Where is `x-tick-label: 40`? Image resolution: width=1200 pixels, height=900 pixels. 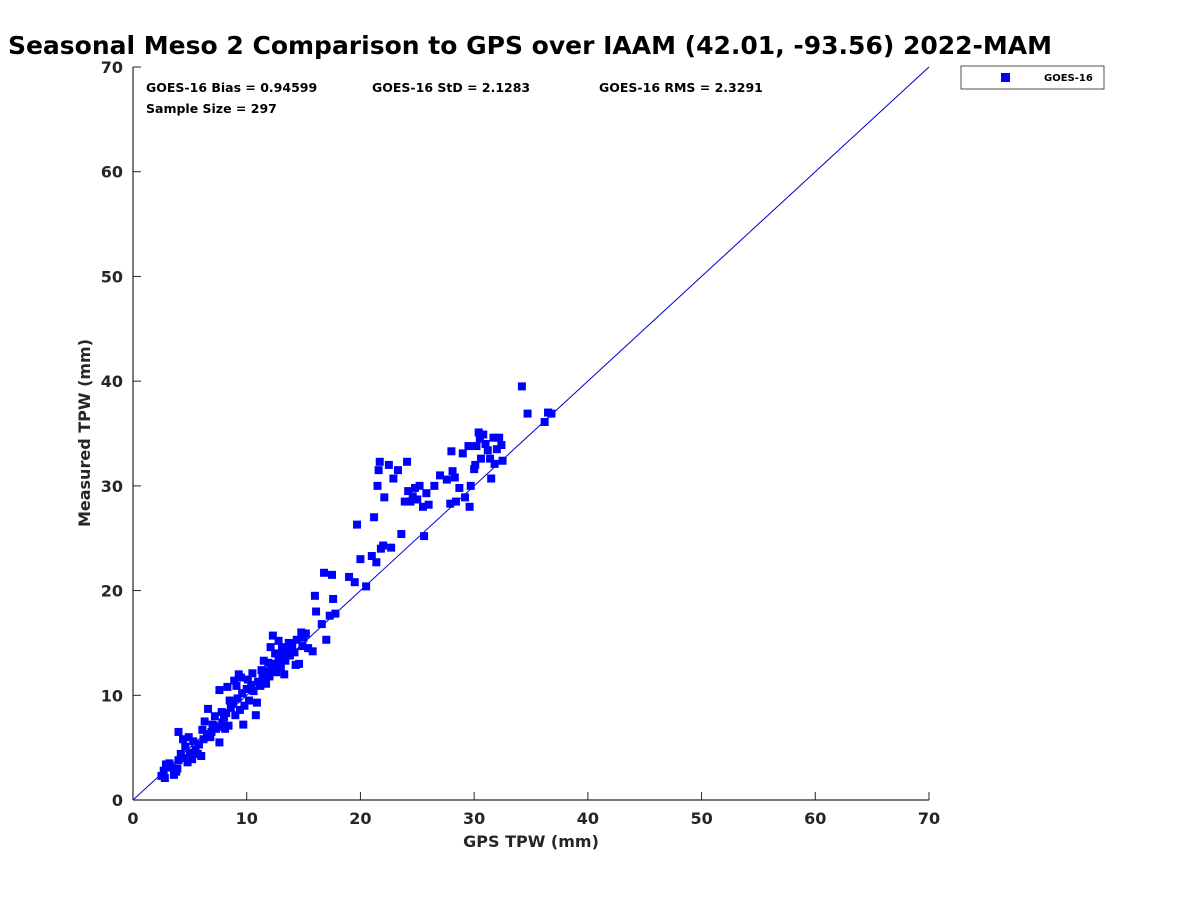
x-tick-label: 40 is located at coordinates (588, 818).